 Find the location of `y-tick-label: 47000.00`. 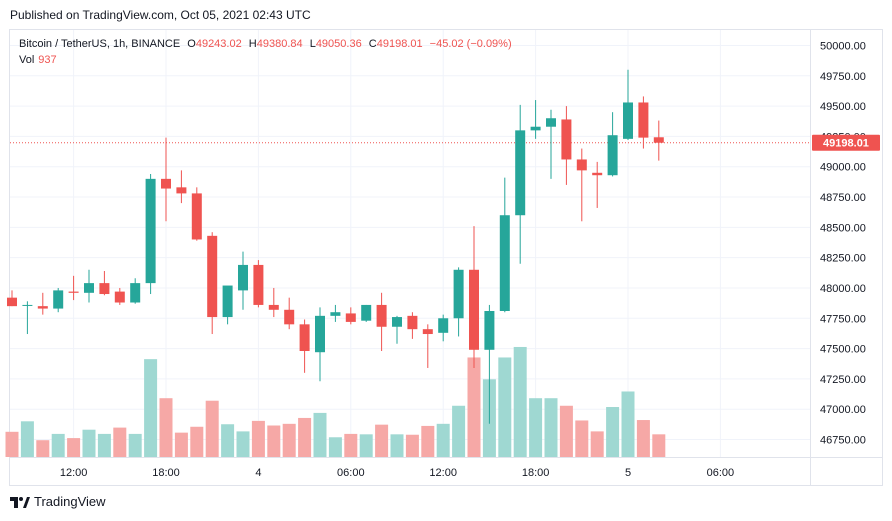

y-tick-label: 47000.00 is located at coordinates (843, 410).